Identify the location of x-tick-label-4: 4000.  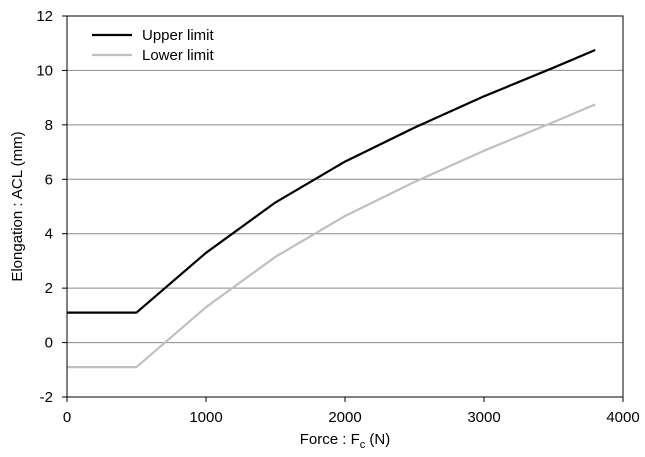
(622, 417).